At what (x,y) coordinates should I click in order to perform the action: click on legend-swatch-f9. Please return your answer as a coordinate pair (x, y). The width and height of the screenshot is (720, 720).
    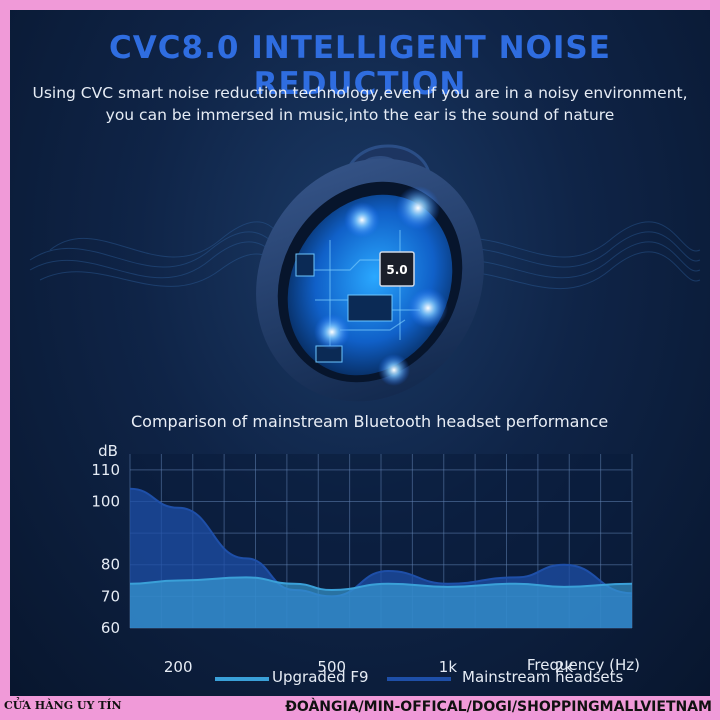
    Looking at the image, I should click on (242, 679).